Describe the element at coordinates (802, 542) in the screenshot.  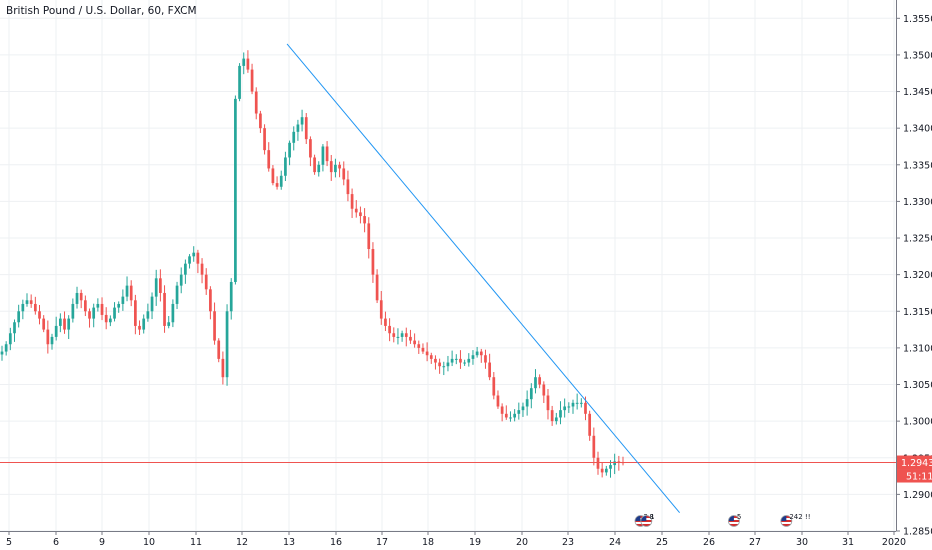
I see `x-tick-label: 30` at that location.